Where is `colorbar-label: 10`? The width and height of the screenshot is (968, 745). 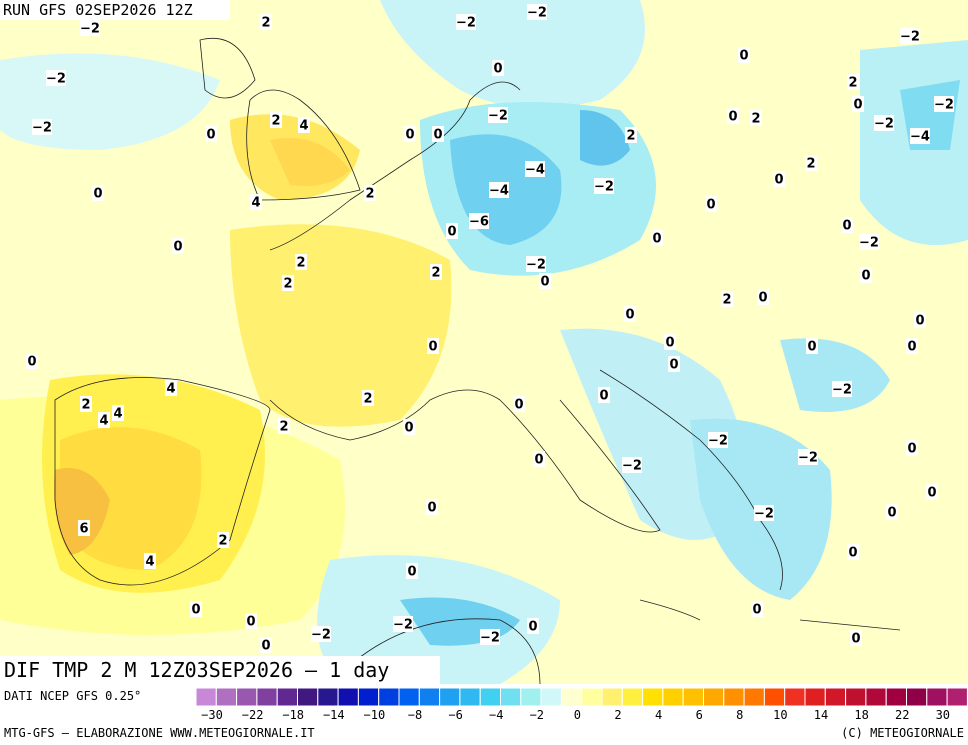 colorbar-label: 10 is located at coordinates (780, 715).